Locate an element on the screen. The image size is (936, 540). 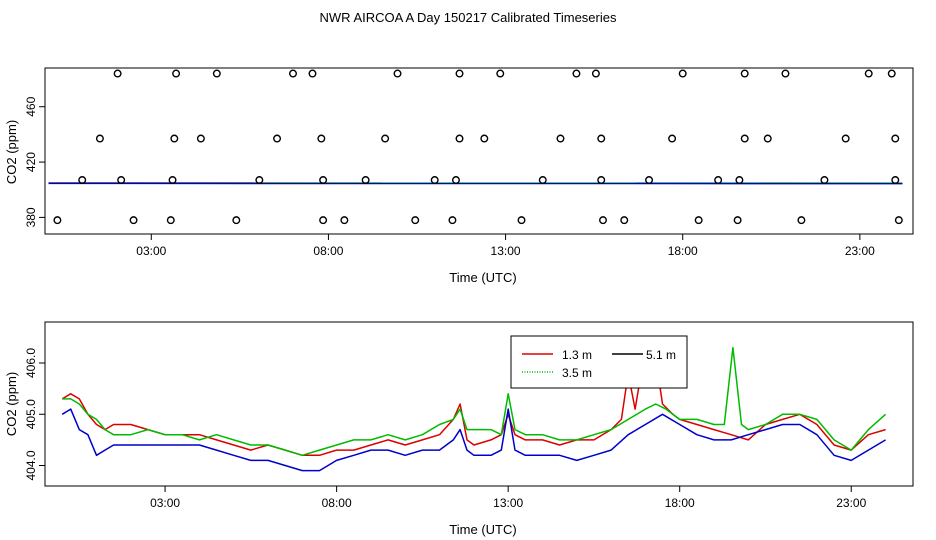
top-x-tick-label: 13:00 is located at coordinates (506, 251).